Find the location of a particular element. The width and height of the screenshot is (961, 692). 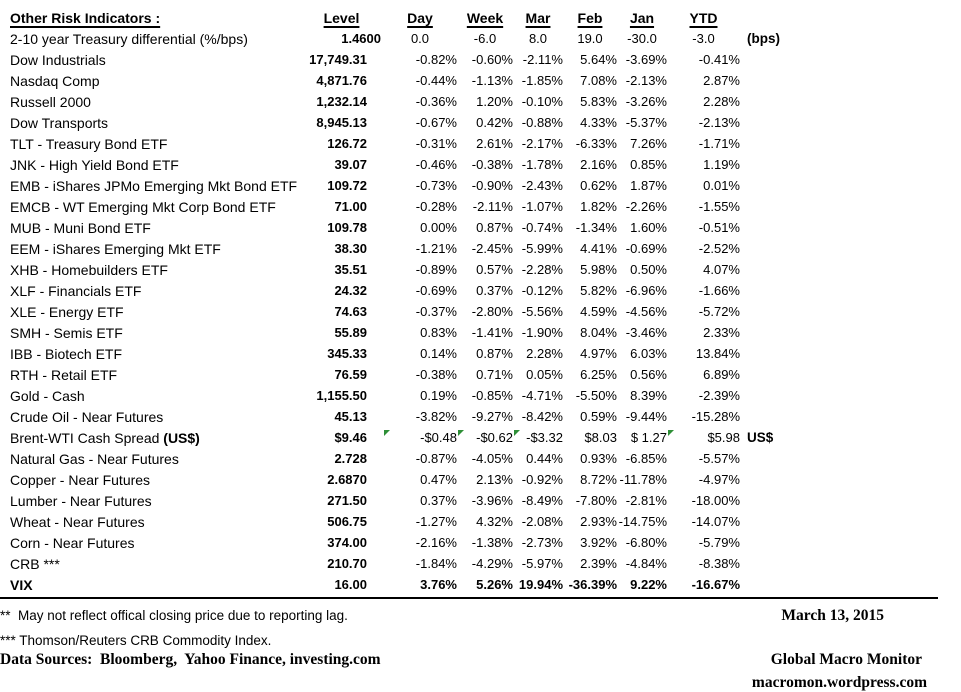

cell-value-week: -3.96% is located at coordinates (492, 500).